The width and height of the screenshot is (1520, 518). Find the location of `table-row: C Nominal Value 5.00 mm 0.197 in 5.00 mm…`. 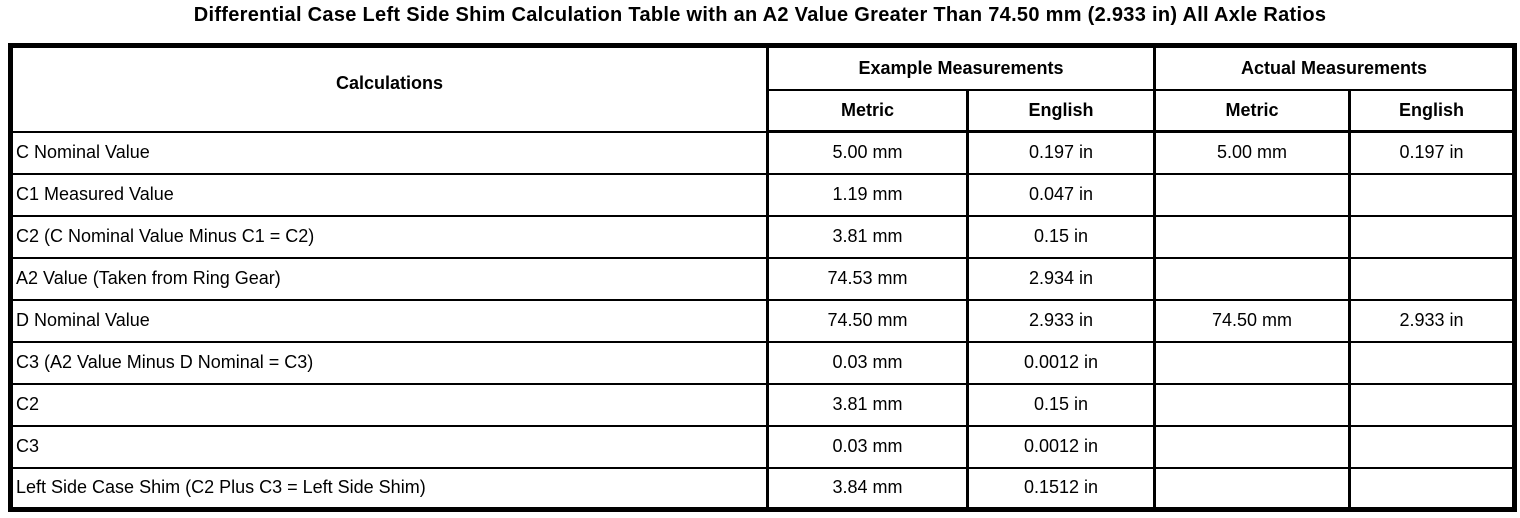

table-row: C Nominal Value 5.00 mm 0.197 in 5.00 mm… is located at coordinates (763, 152).